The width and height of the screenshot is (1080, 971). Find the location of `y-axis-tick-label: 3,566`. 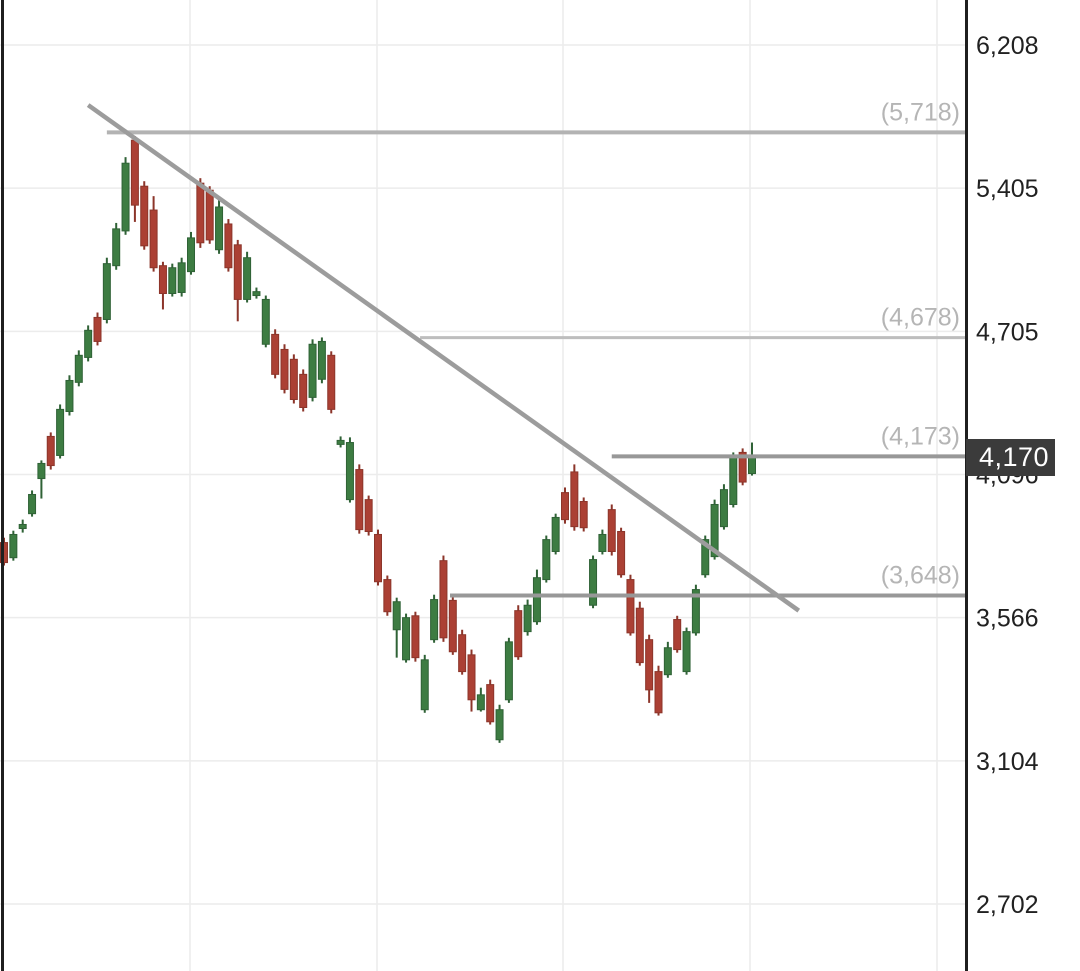

y-axis-tick-label: 3,566 is located at coordinates (1007, 619).